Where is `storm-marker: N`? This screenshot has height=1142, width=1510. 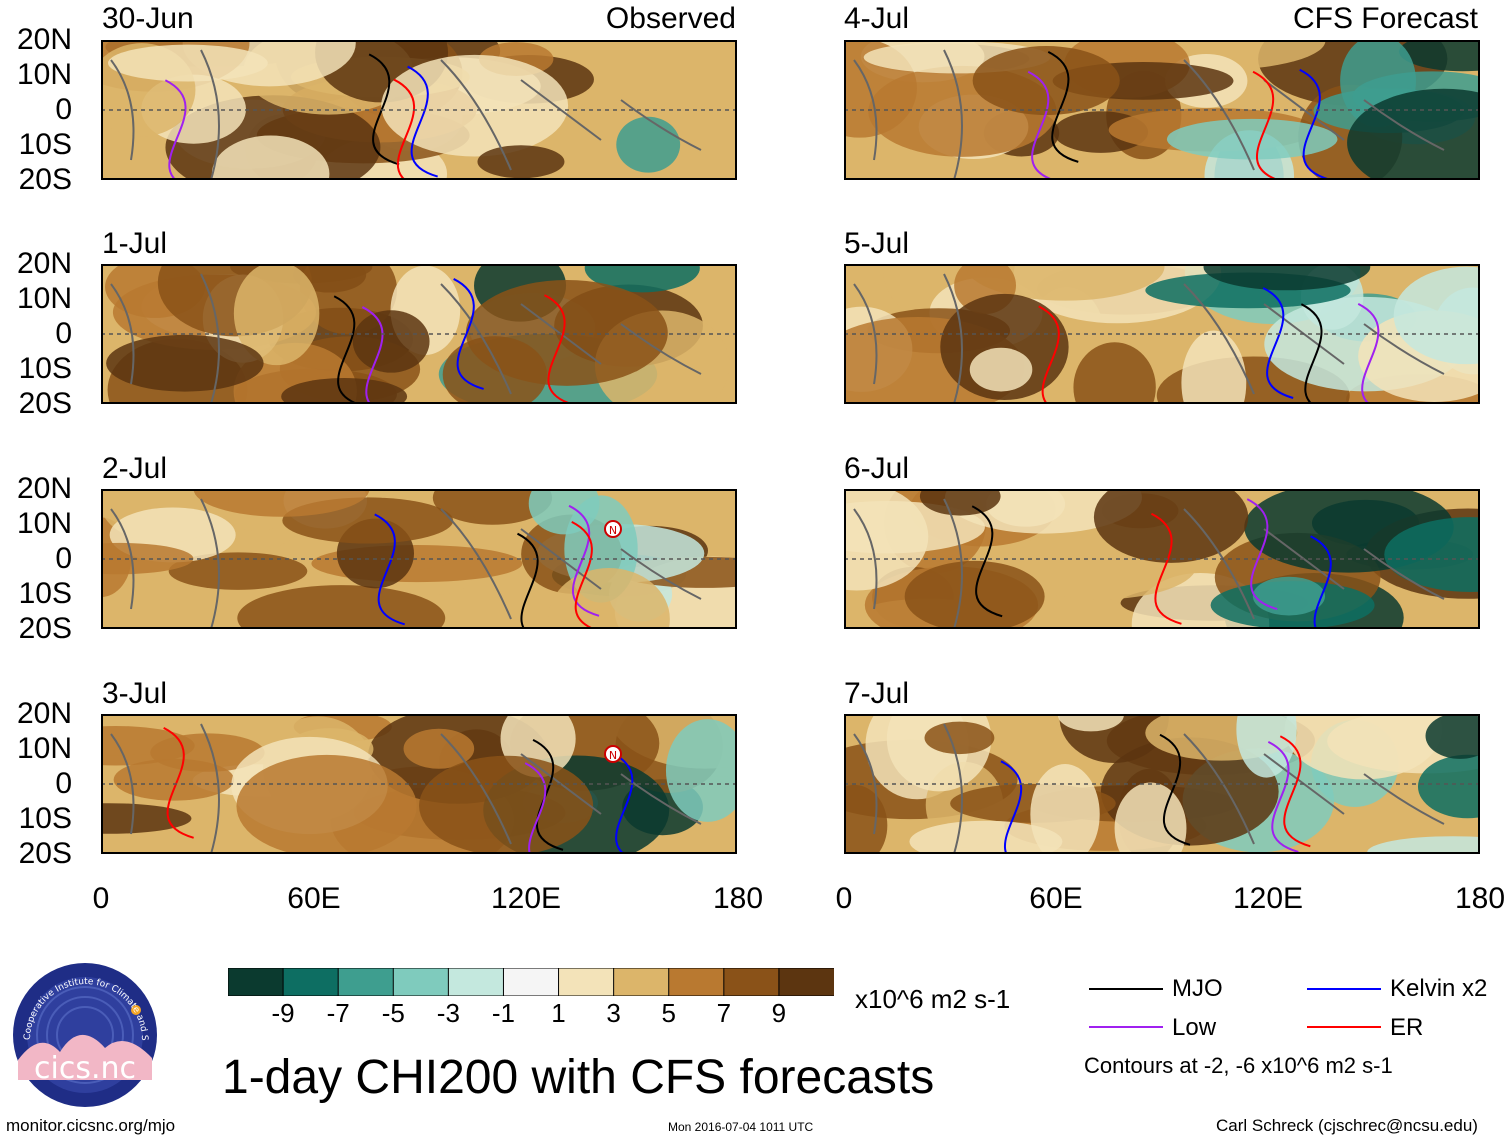 storm-marker: N is located at coordinates (613, 754).